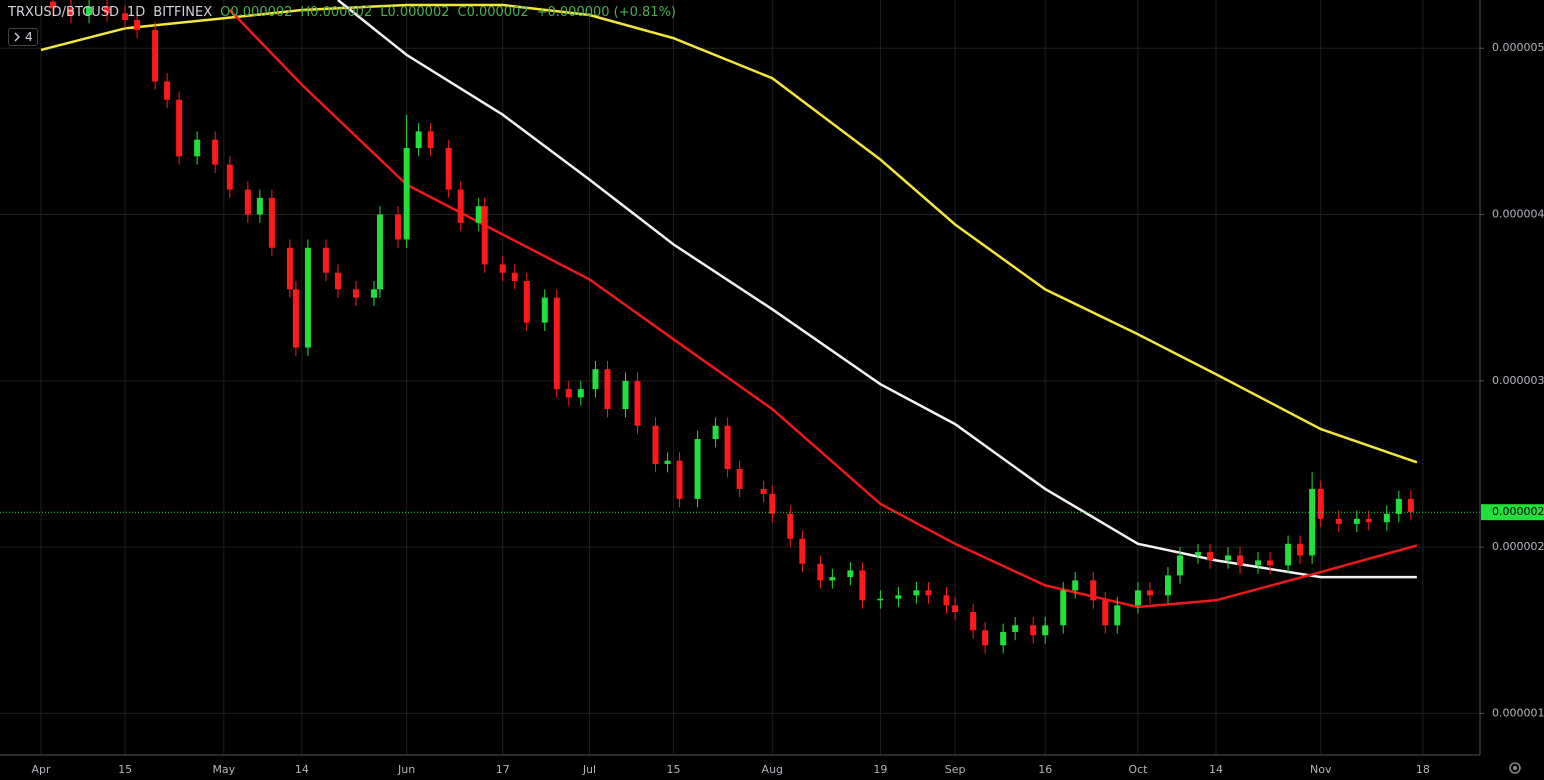  I want to click on x-tick-label: 16, so click(1045, 769).